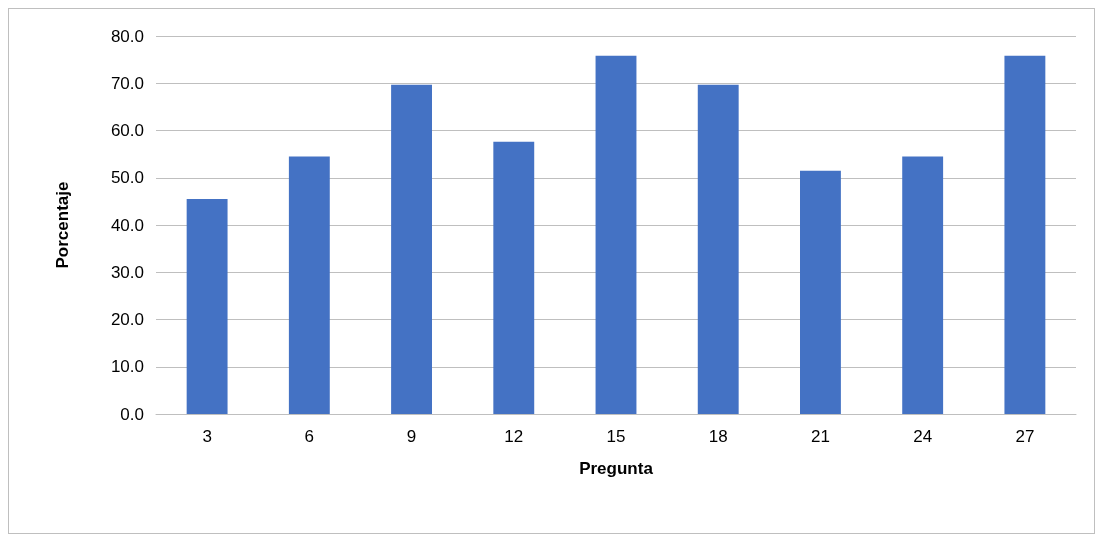  I want to click on y-axis-title: Porcentaje, so click(62, 225).